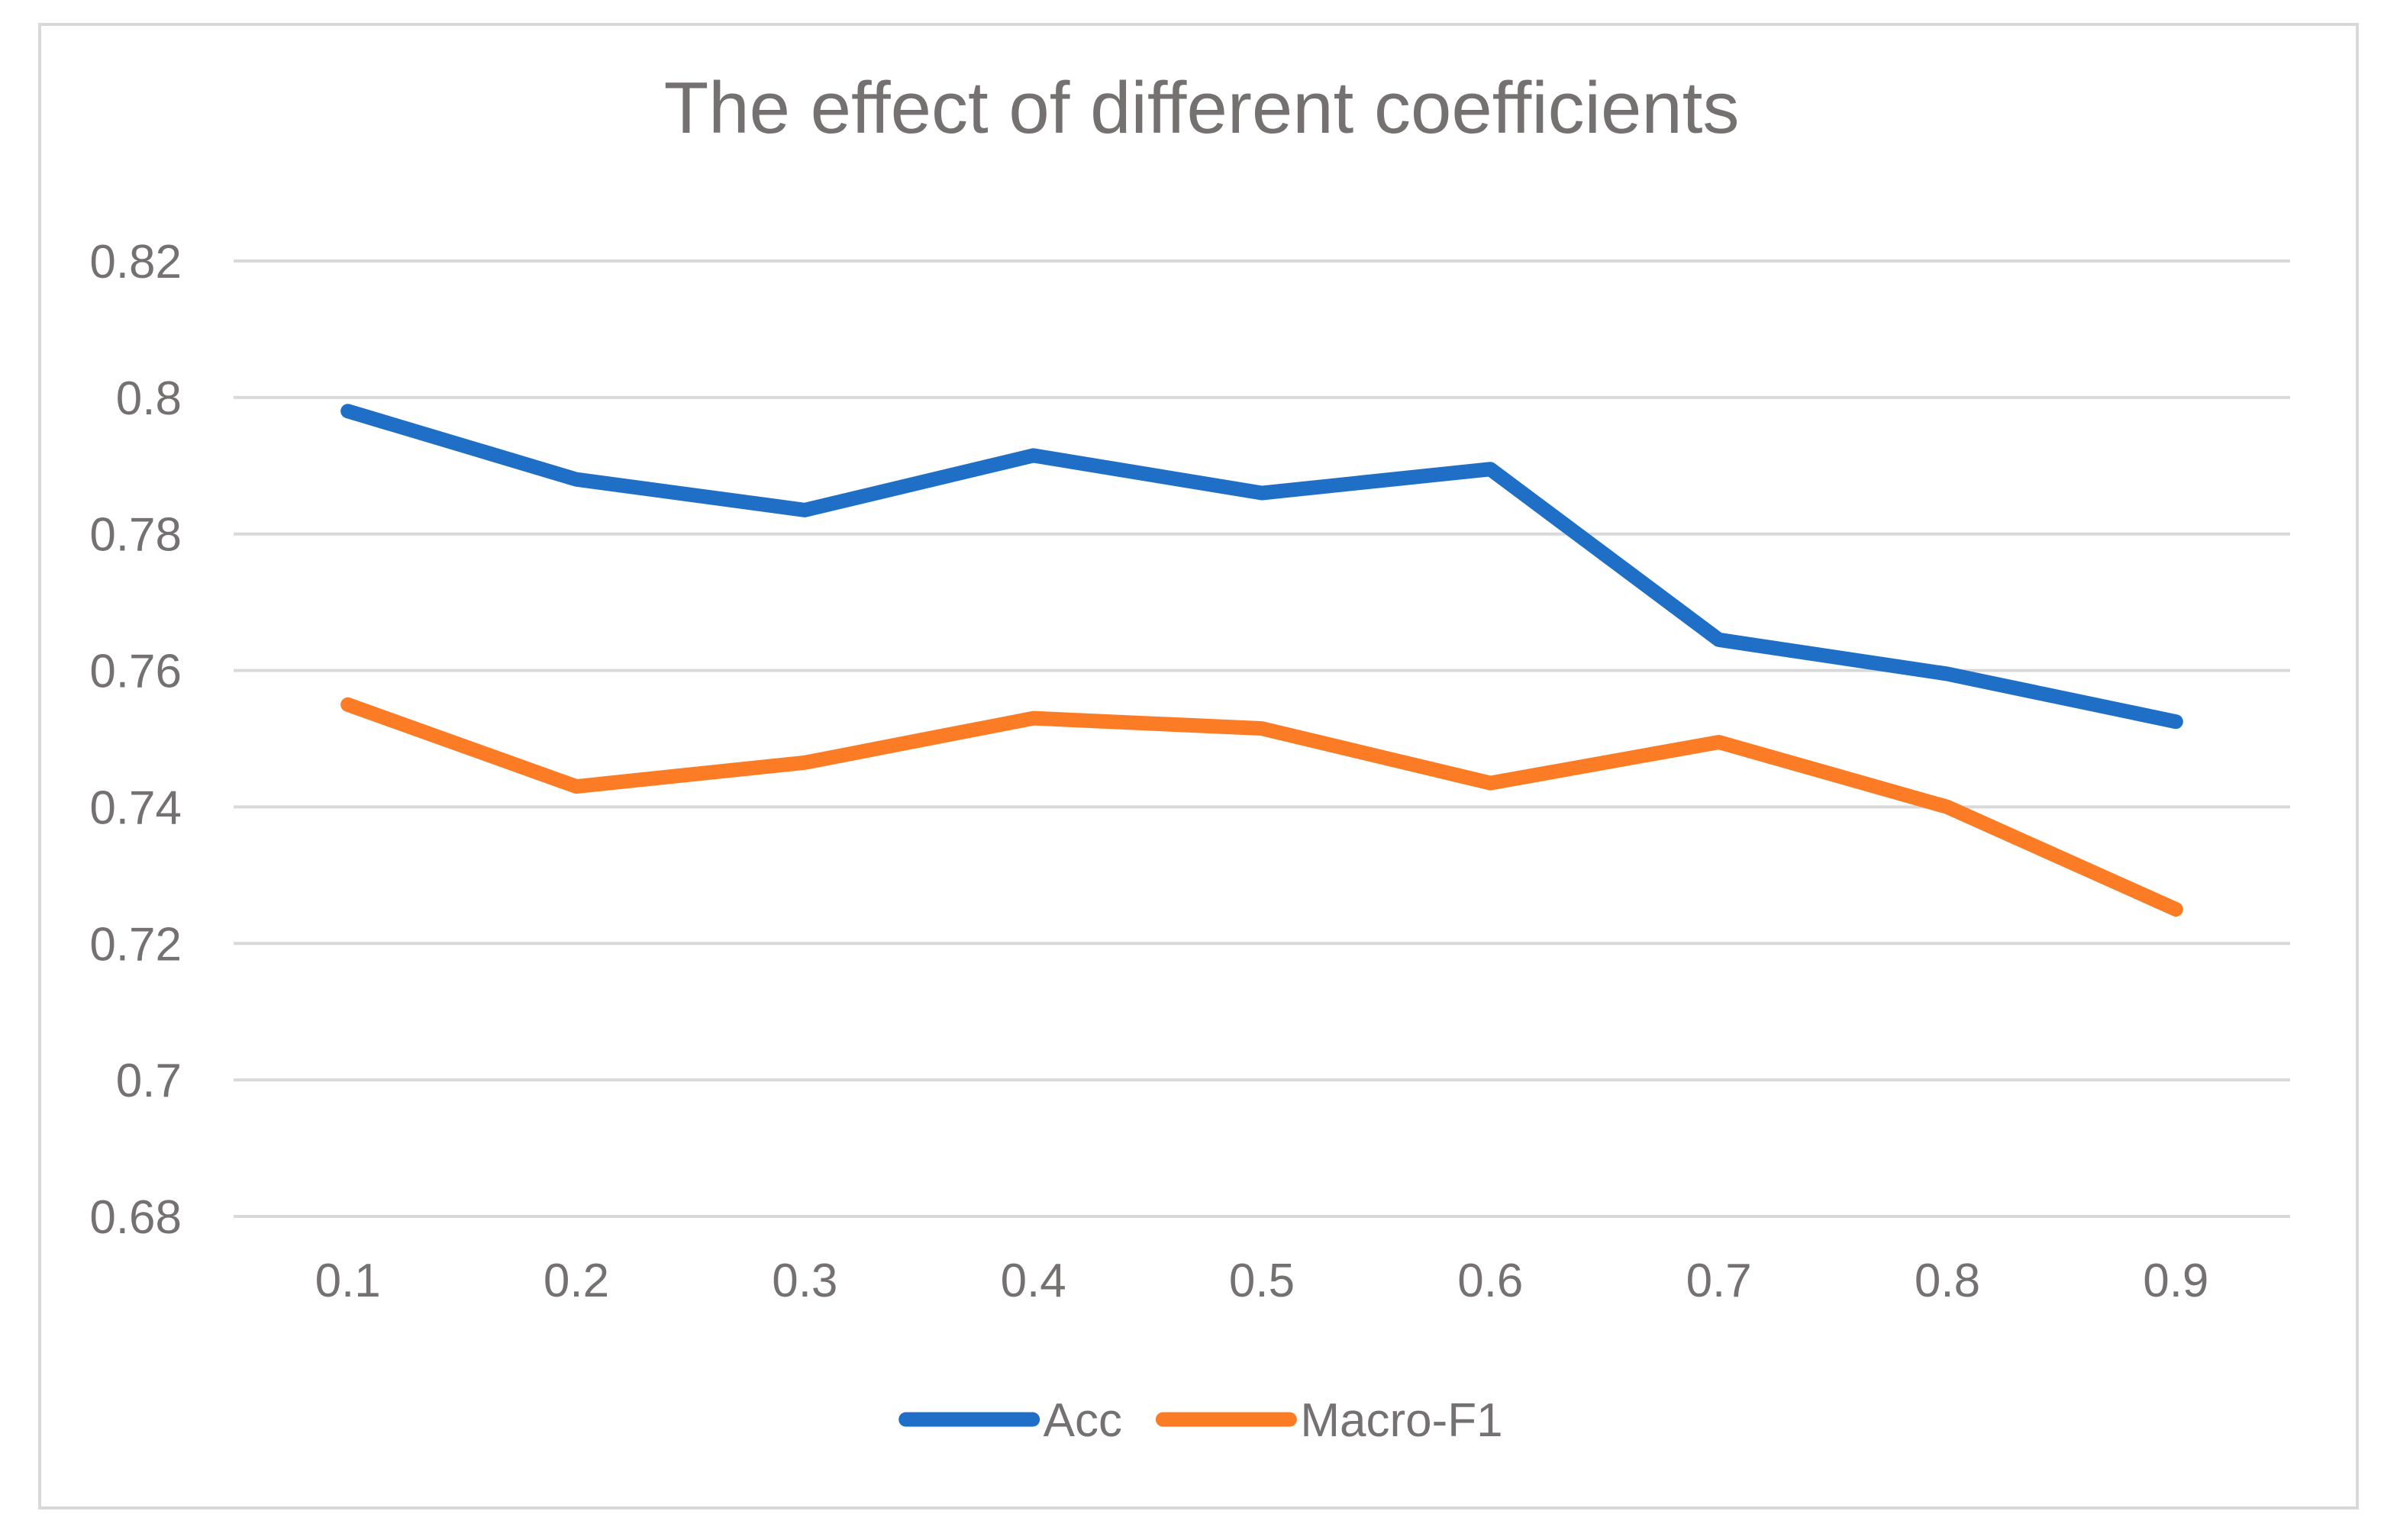  What do you see at coordinates (1401, 1420) in the screenshot?
I see `legend-label: Macro-F1` at bounding box center [1401, 1420].